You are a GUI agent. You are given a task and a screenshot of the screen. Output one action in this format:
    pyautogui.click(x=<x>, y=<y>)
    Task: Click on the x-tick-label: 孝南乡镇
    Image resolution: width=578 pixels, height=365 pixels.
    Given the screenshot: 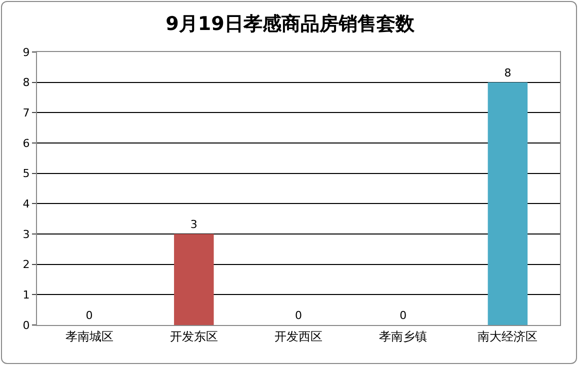 What is the action you would take?
    pyautogui.click(x=403, y=336)
    